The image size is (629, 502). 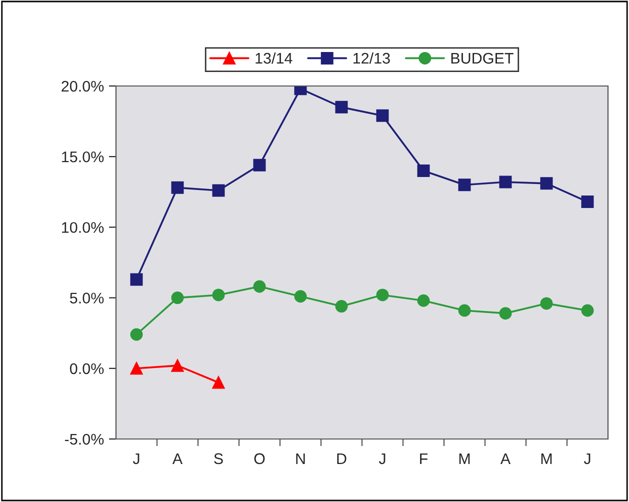 What do you see at coordinates (341, 458) in the screenshot?
I see `x-tick-label: D` at bounding box center [341, 458].